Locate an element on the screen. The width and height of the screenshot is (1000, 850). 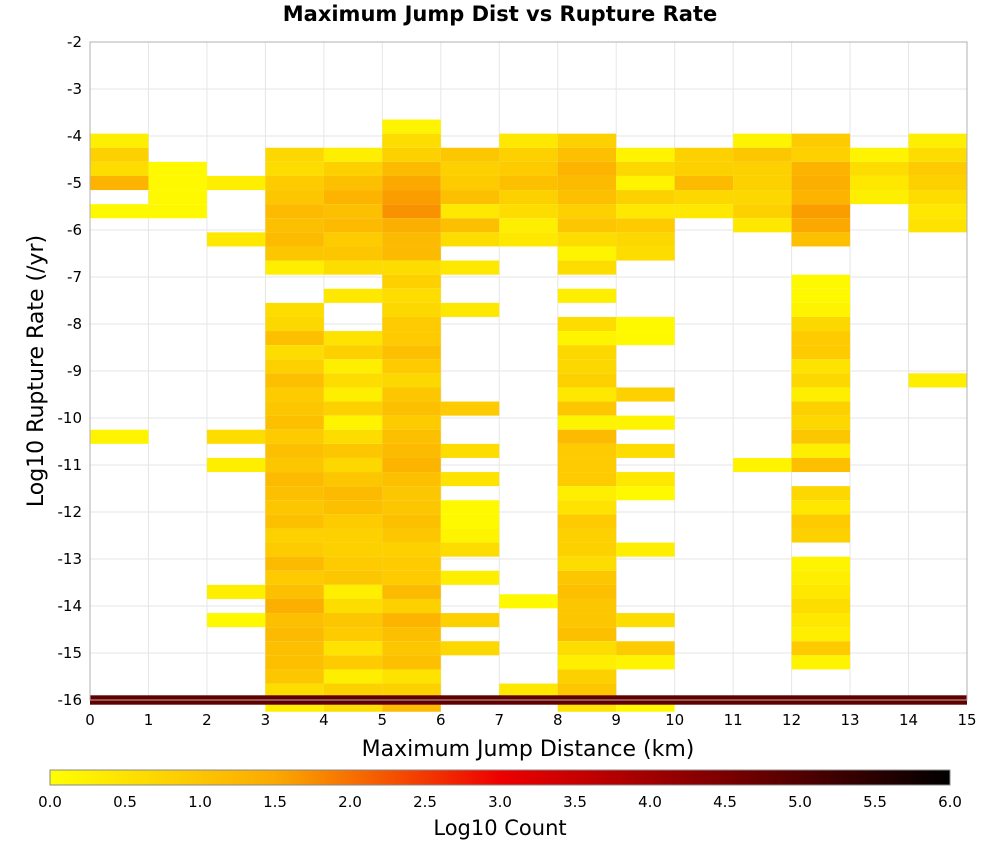
x-tick-label: 8 is located at coordinates (558, 720).